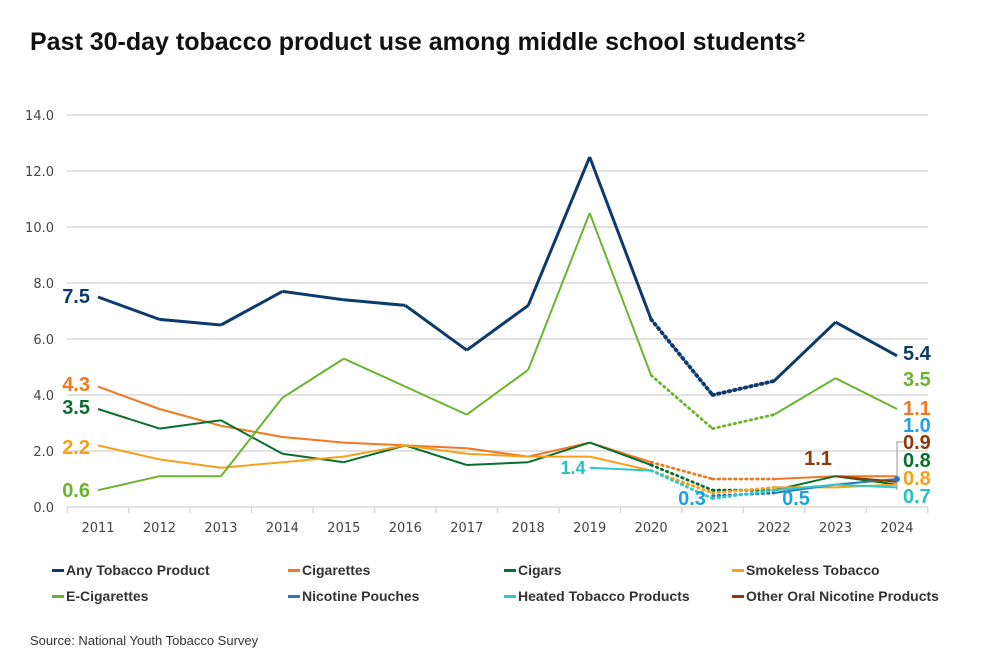 The height and width of the screenshot is (666, 999). What do you see at coordinates (107, 596) in the screenshot?
I see `legend-label: E-Cigarettes` at bounding box center [107, 596].